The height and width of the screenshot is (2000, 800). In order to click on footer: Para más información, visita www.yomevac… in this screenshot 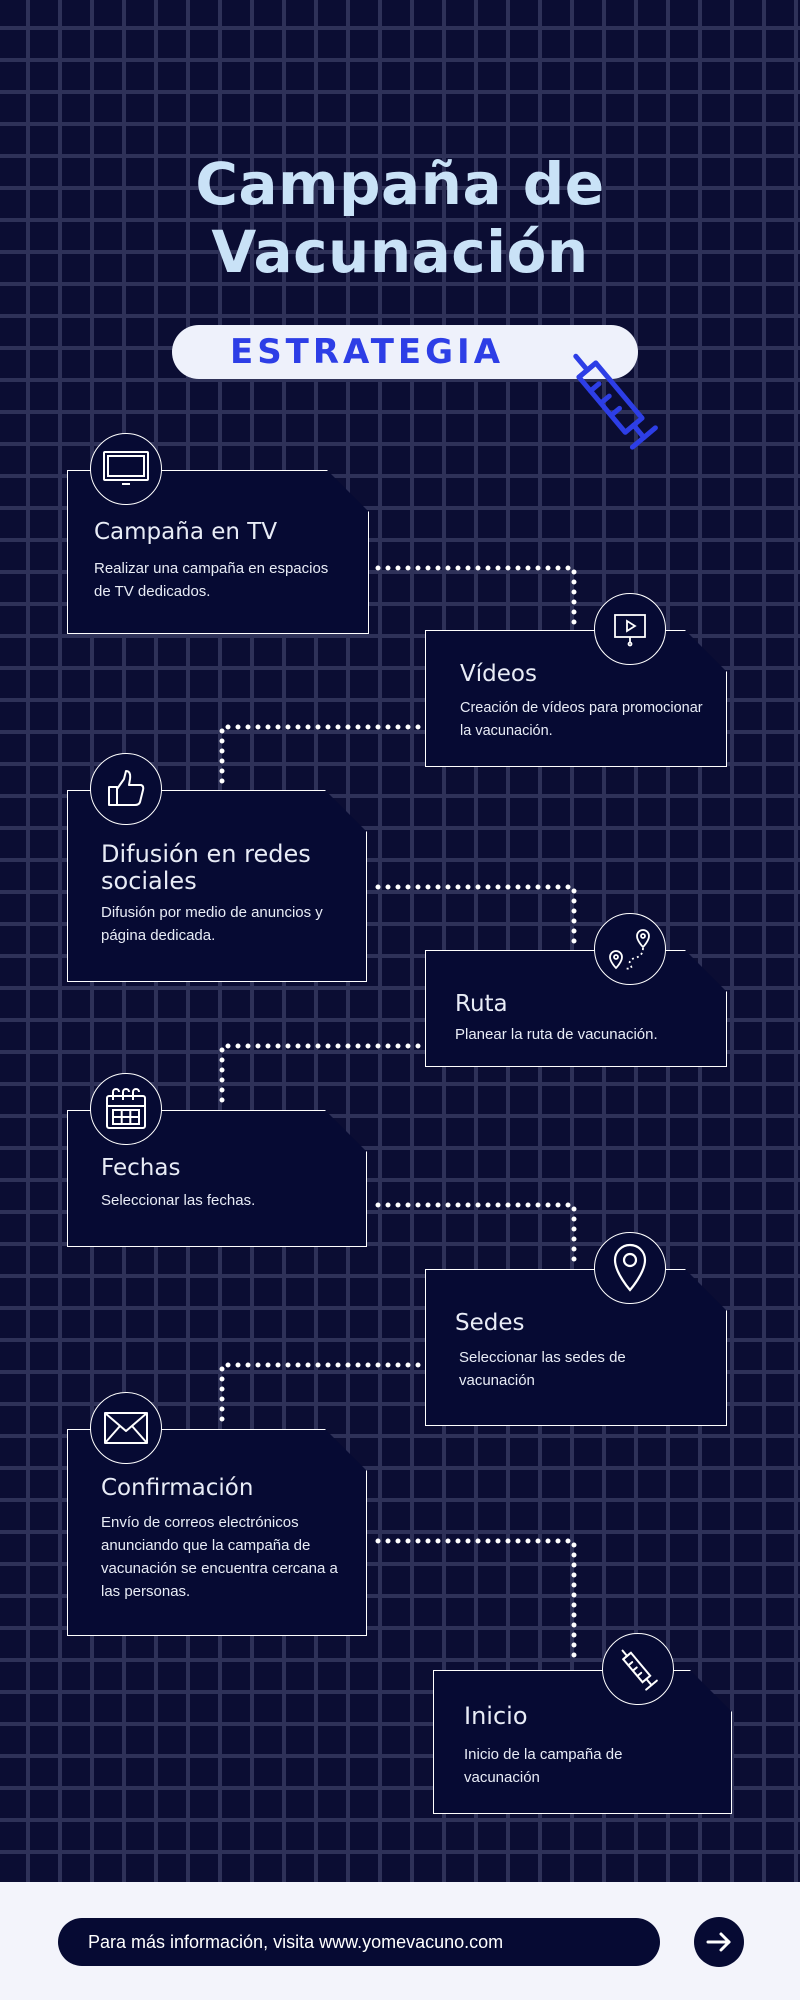, I will do `click(400, 1941)`.